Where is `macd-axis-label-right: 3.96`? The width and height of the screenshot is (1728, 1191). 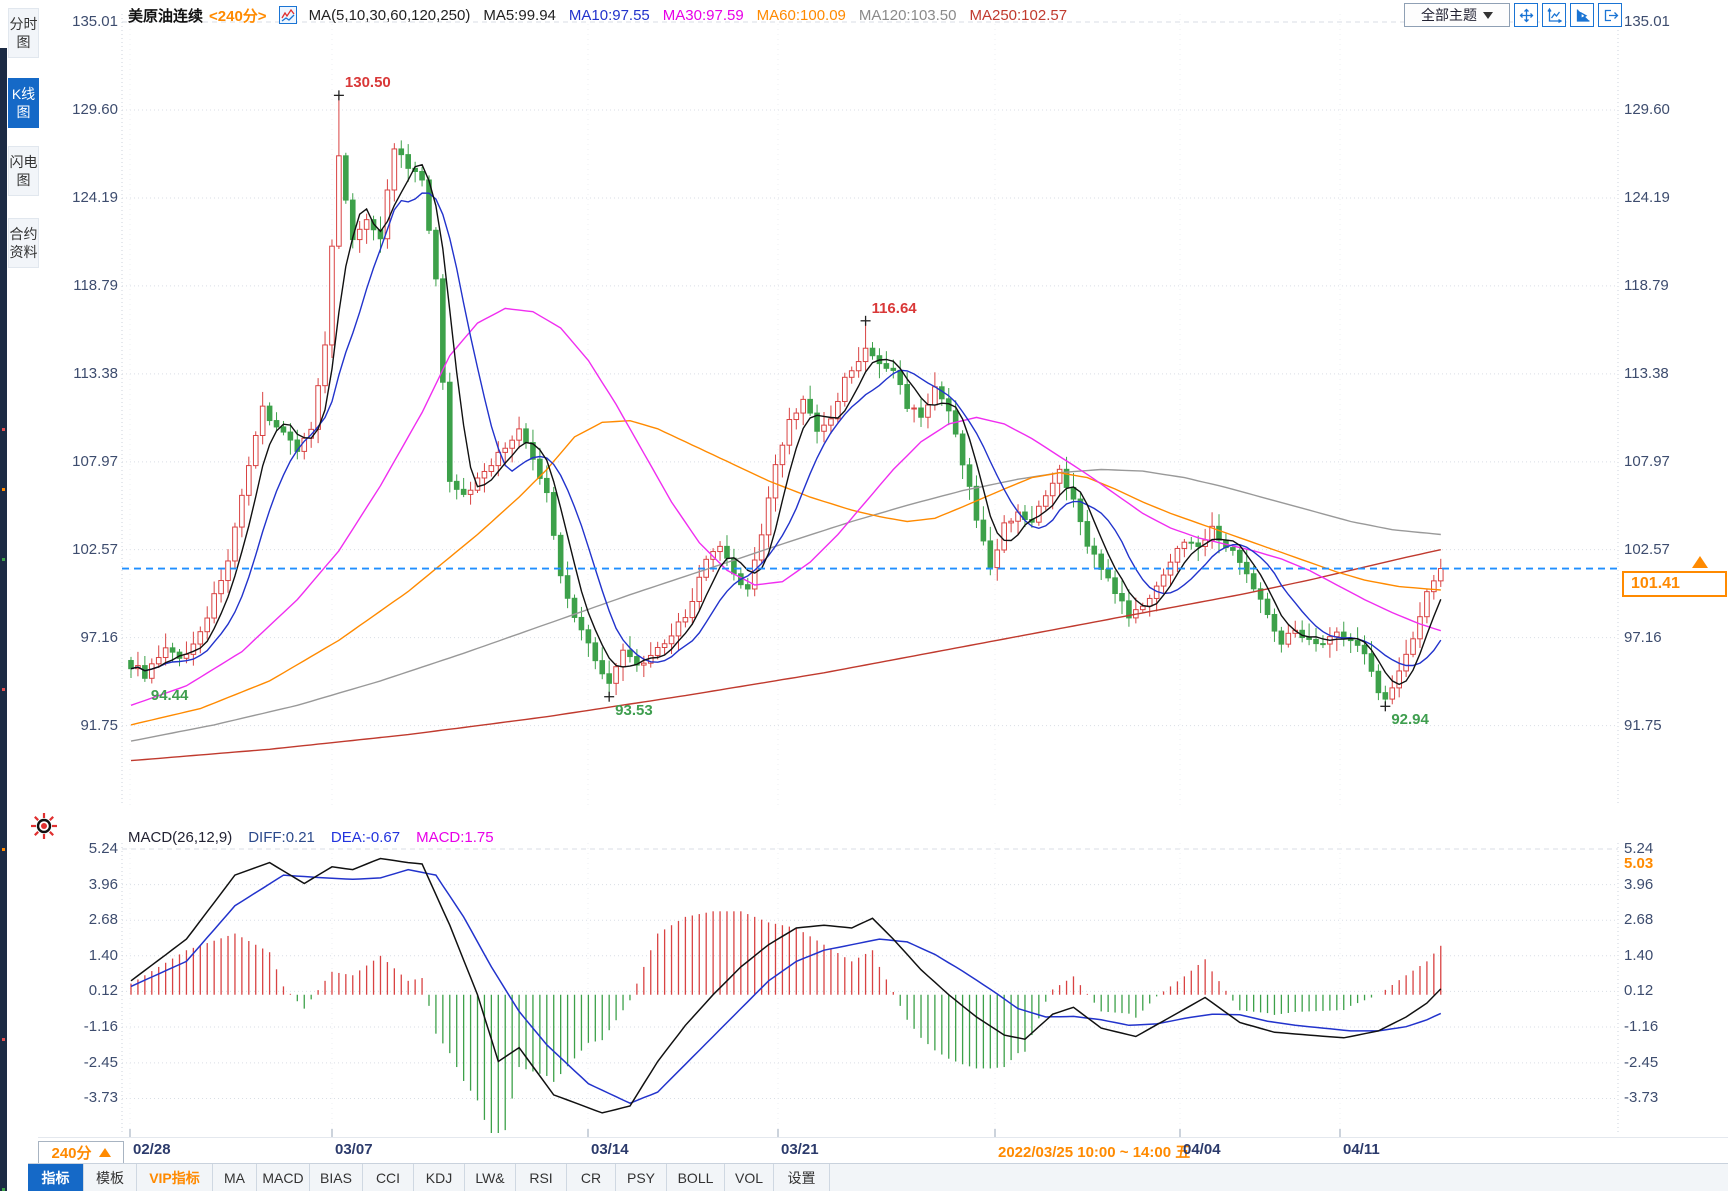
macd-axis-label-right: 3.96 is located at coordinates (1639, 884).